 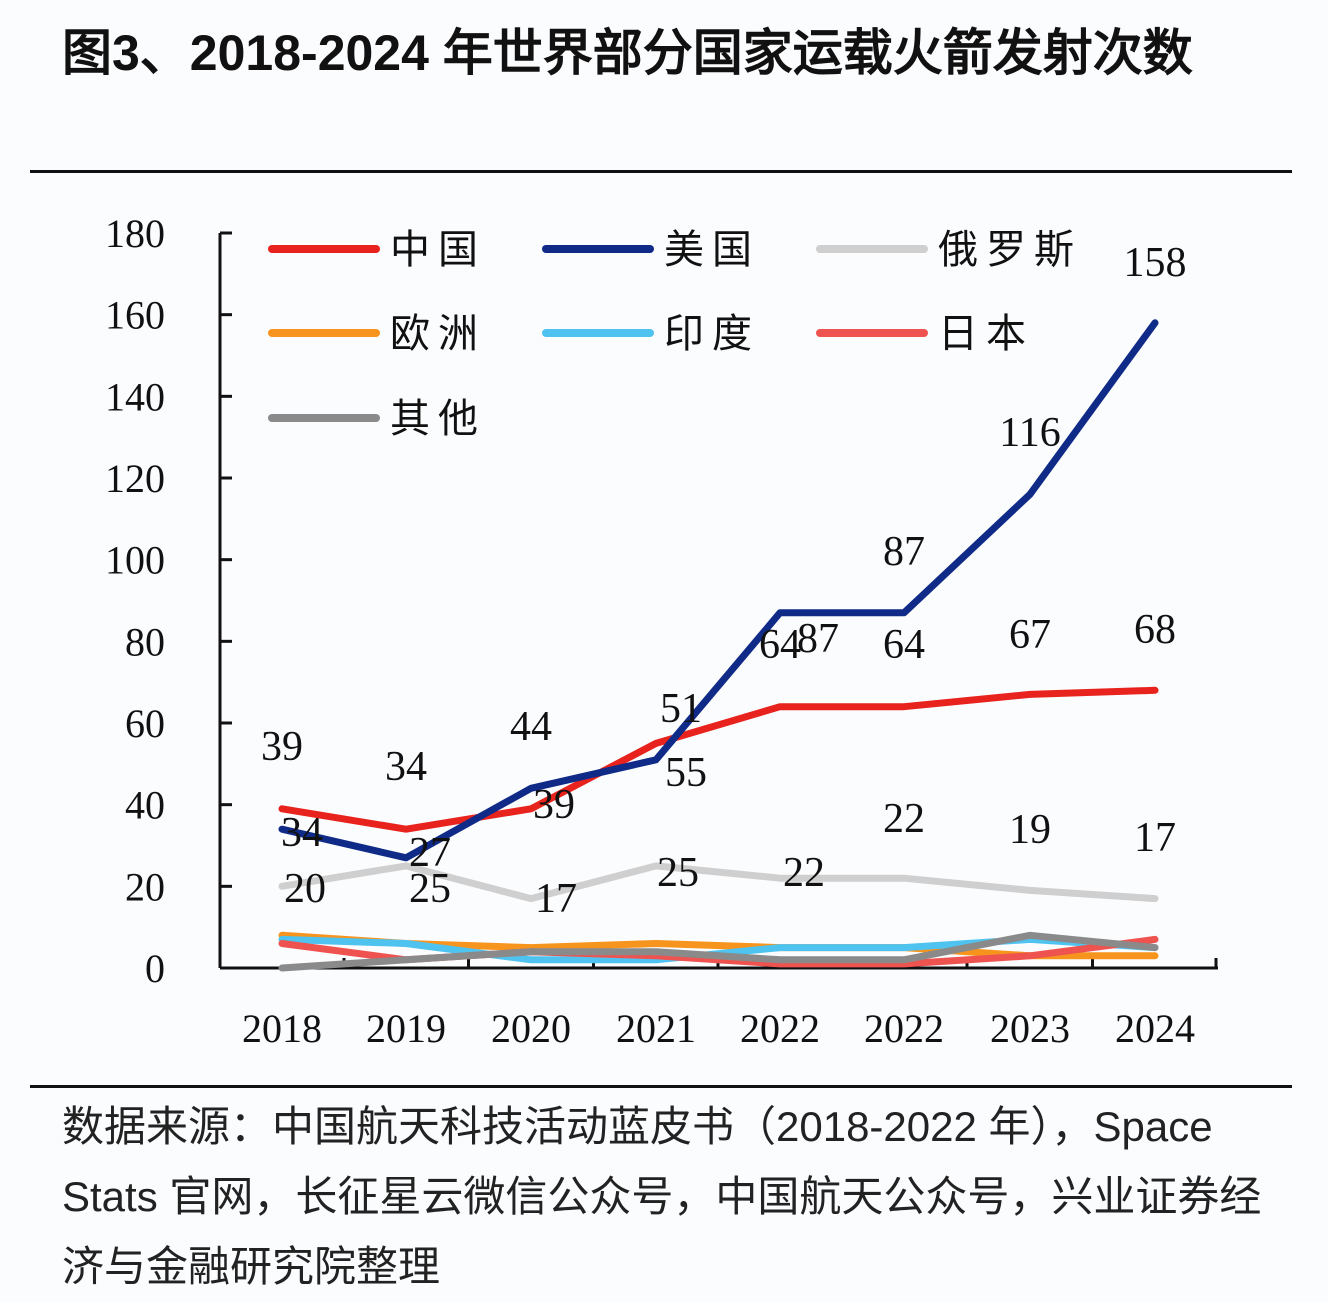 What do you see at coordinates (1029, 433) in the screenshot?
I see `data-label-usa: 116` at bounding box center [1029, 433].